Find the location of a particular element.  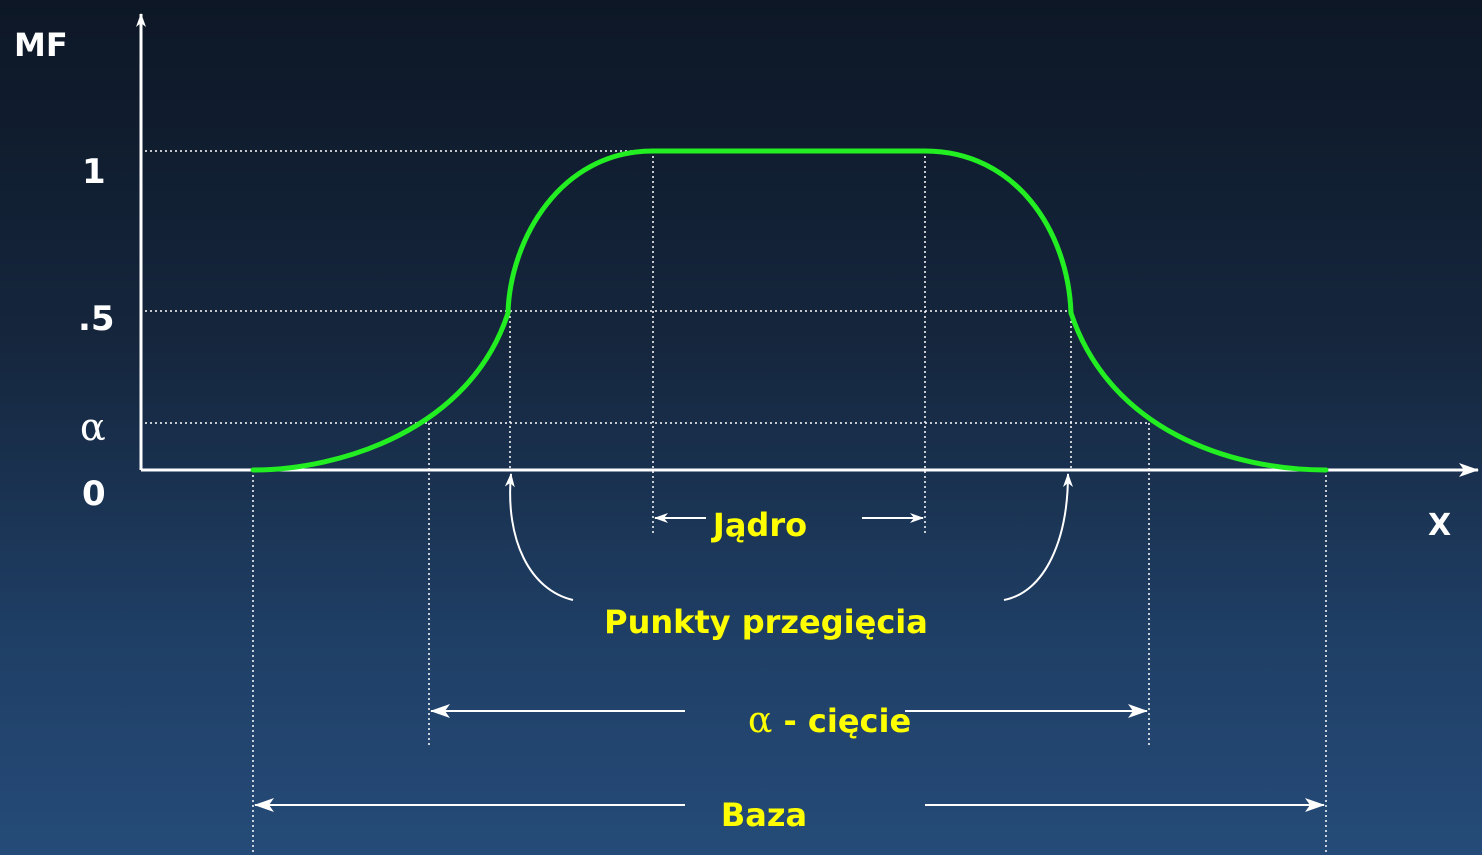

crossover-arrow-right is located at coordinates (1038, 537).